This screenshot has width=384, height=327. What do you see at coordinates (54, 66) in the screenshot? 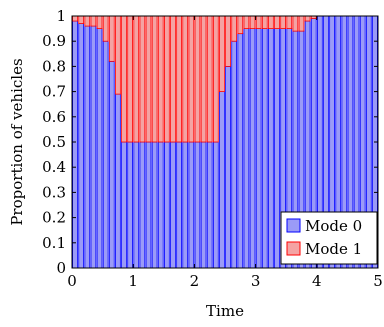
I see `y-tick-label: 0.8` at bounding box center [54, 66].